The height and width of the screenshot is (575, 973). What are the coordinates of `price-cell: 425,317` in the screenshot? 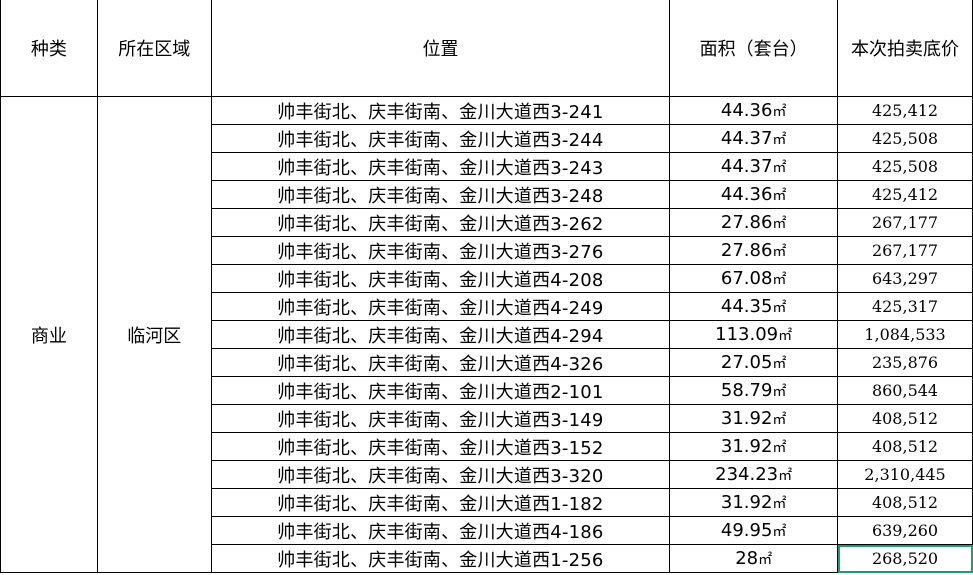 It's located at (905, 306).